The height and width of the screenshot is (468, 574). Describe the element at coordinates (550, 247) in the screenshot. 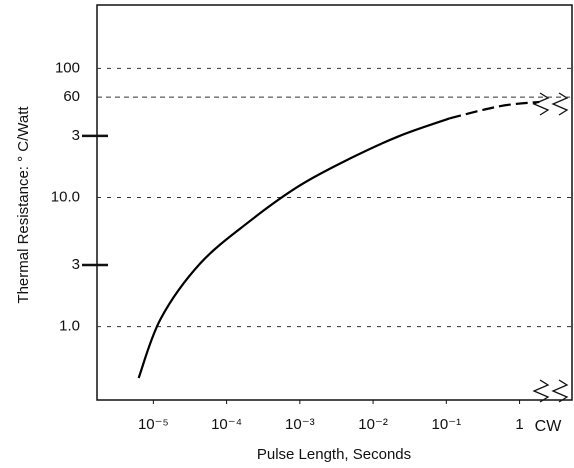

I see `axis-break-marks` at that location.